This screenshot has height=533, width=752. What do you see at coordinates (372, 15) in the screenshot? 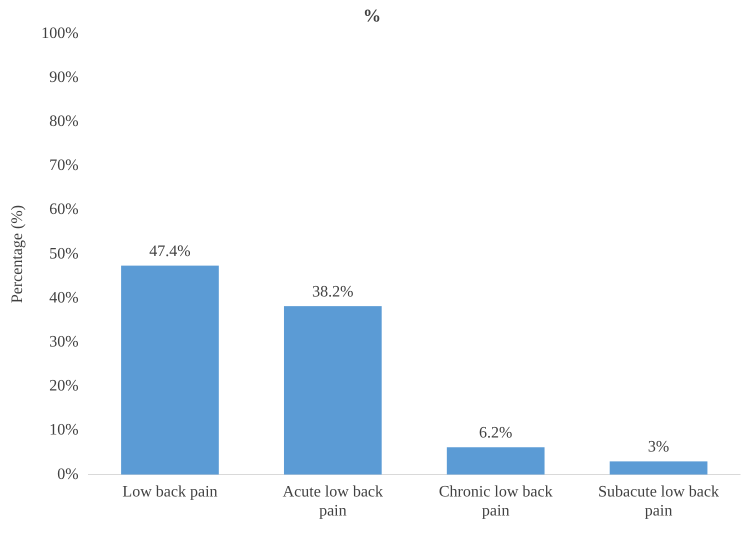
I see `chart-title: %` at bounding box center [372, 15].